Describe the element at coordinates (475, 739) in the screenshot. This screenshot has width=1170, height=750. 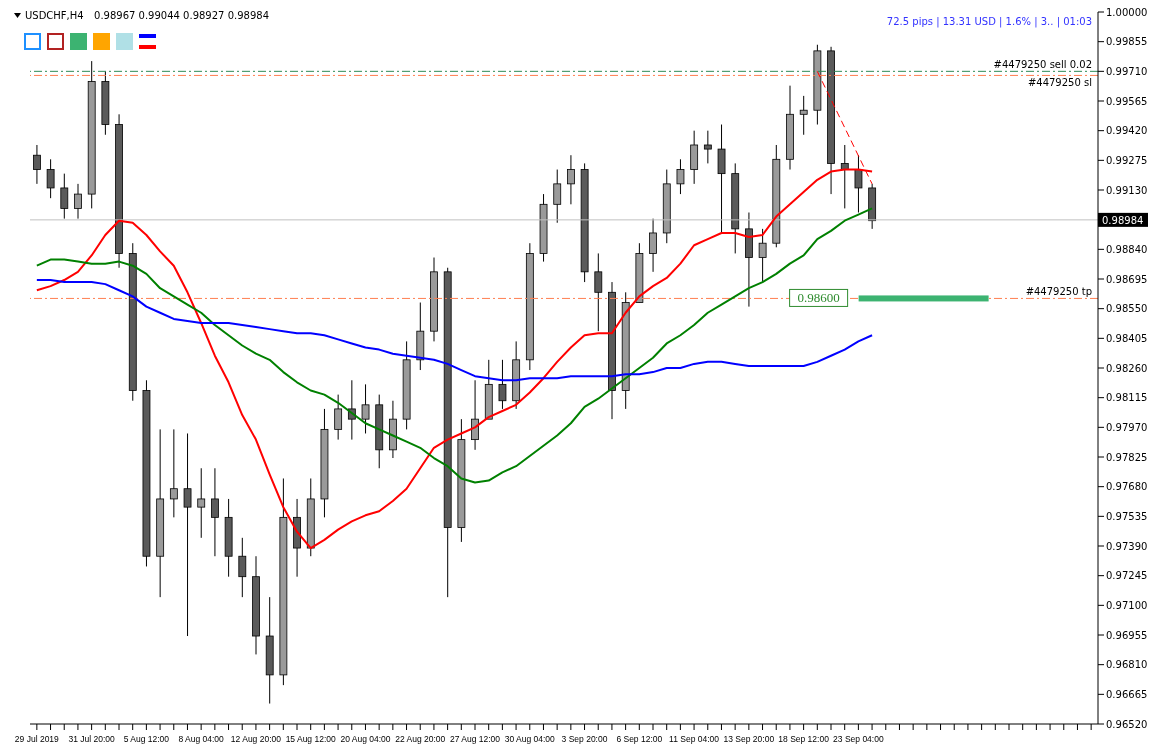
I see `x-tick-label: 27 Aug 12:00` at that location.